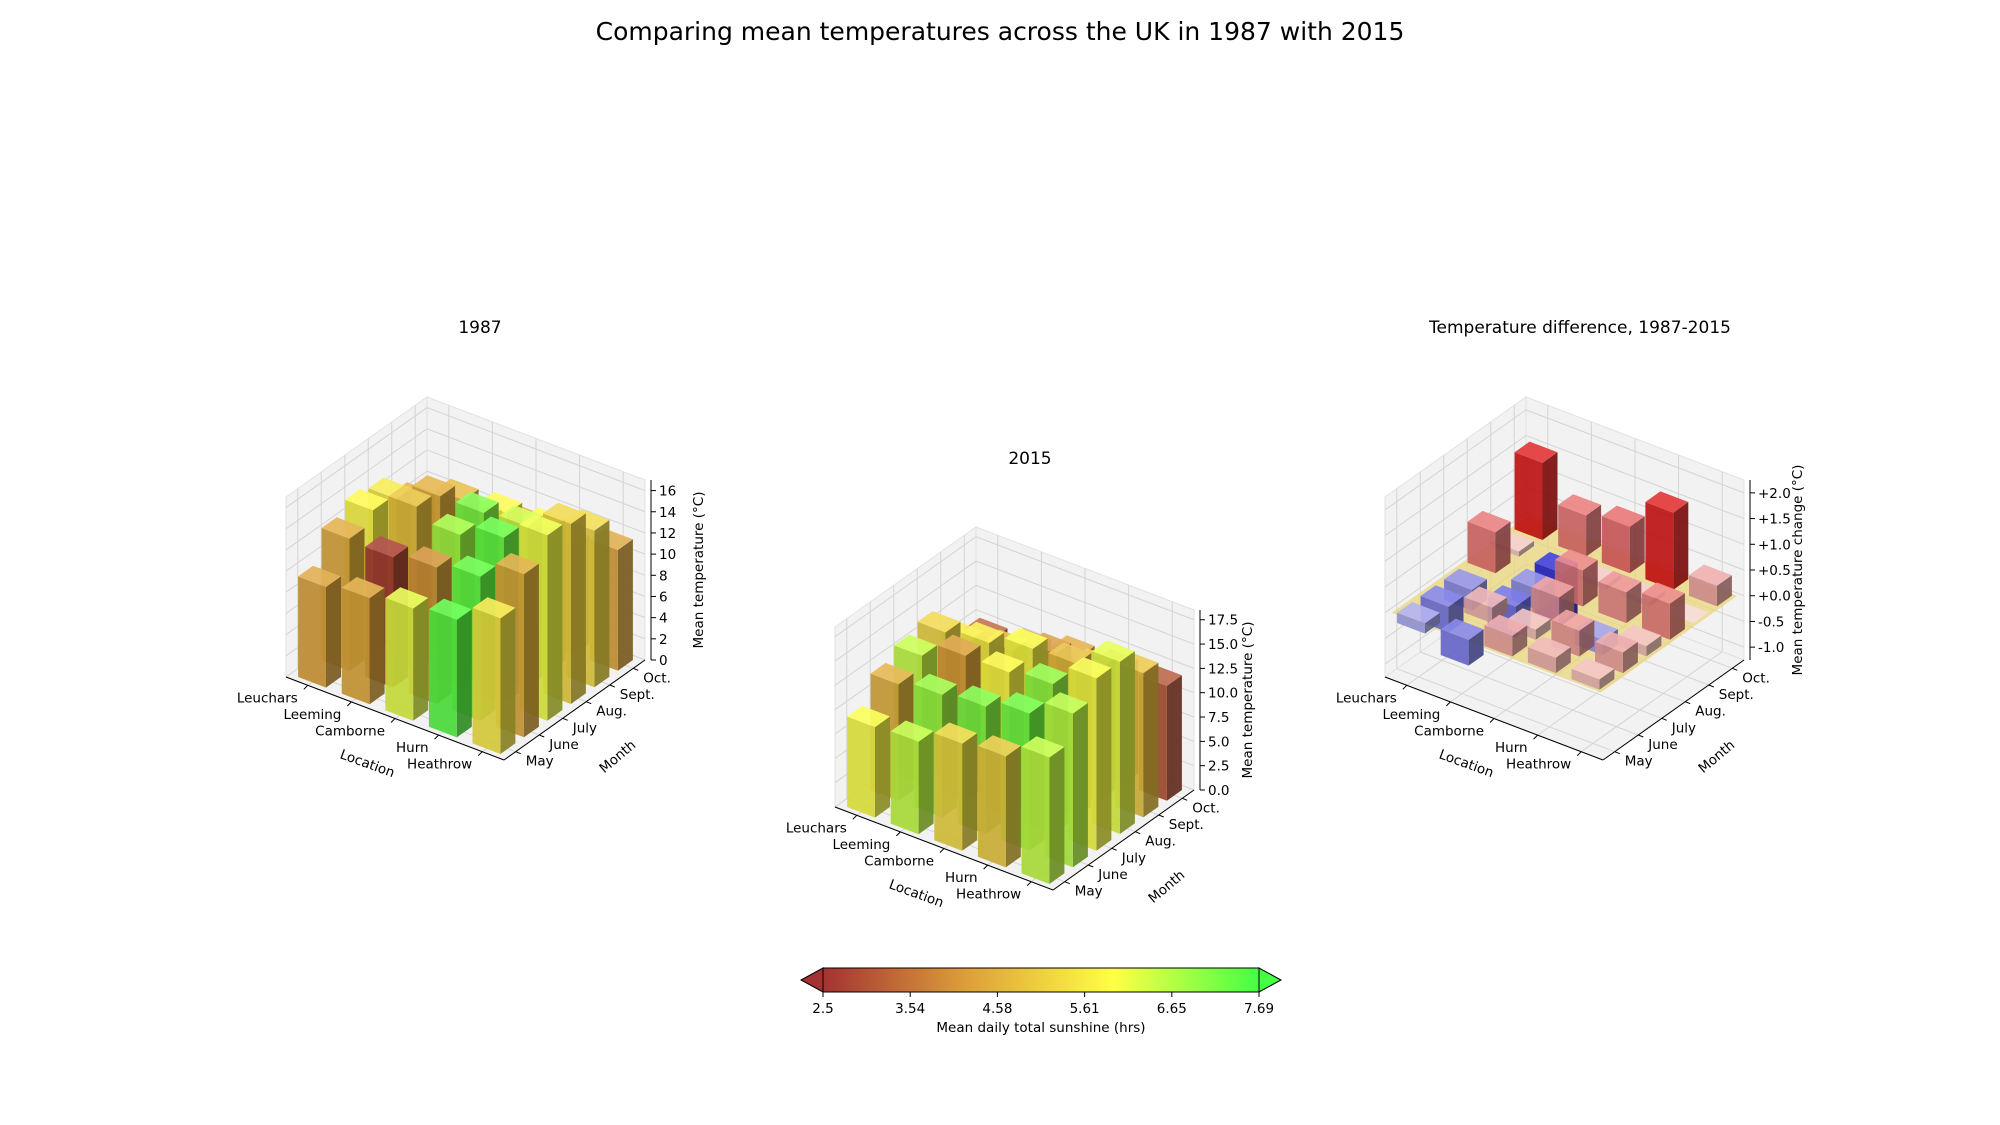 The height and width of the screenshot is (1125, 2000). Describe the element at coordinates (997, 1009) in the screenshot. I see `colorbar-tick-label: 4.58` at that location.